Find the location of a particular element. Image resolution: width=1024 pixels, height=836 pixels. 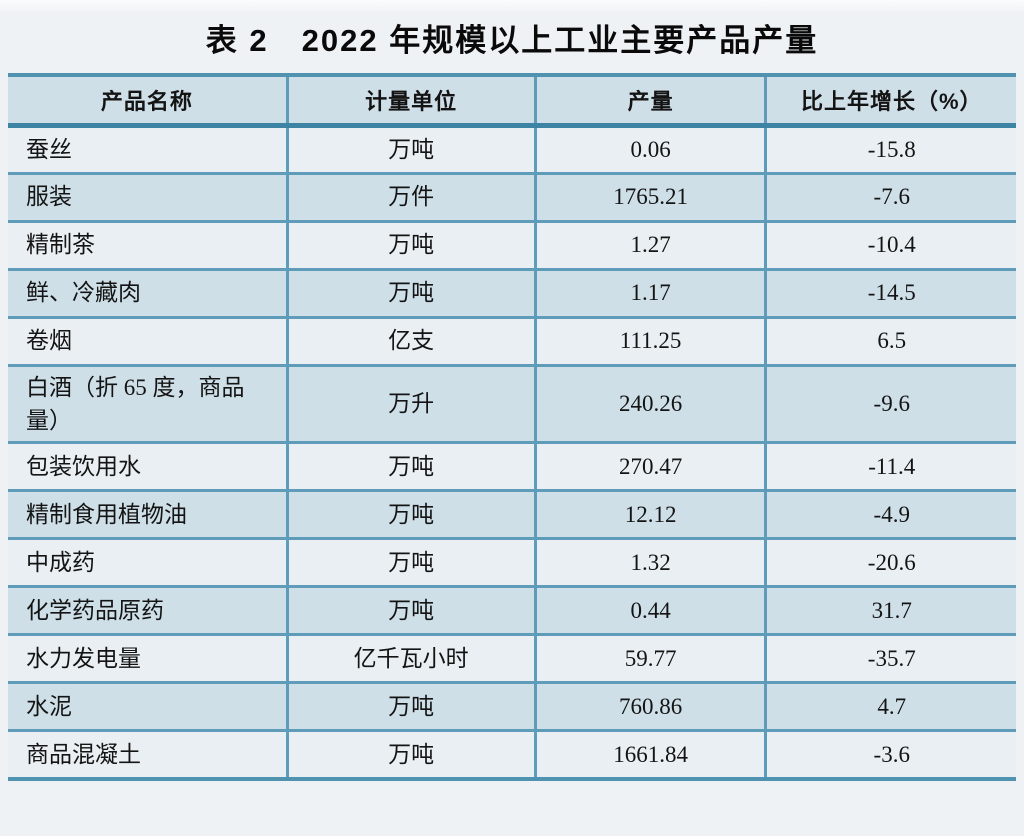

column-header-growth: 比上年增长（%） is located at coordinates (890, 101).